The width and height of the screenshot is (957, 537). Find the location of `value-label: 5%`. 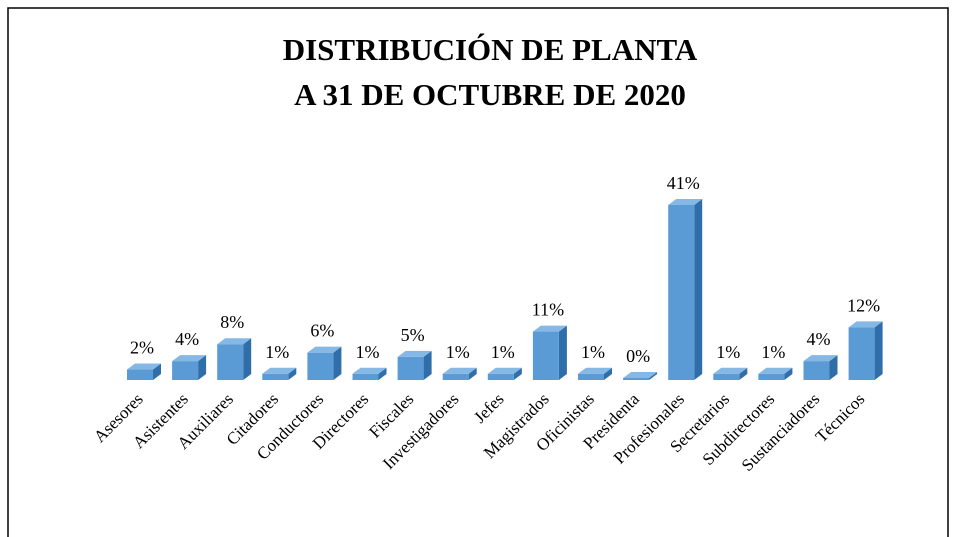

value-label: 5% is located at coordinates (413, 335).